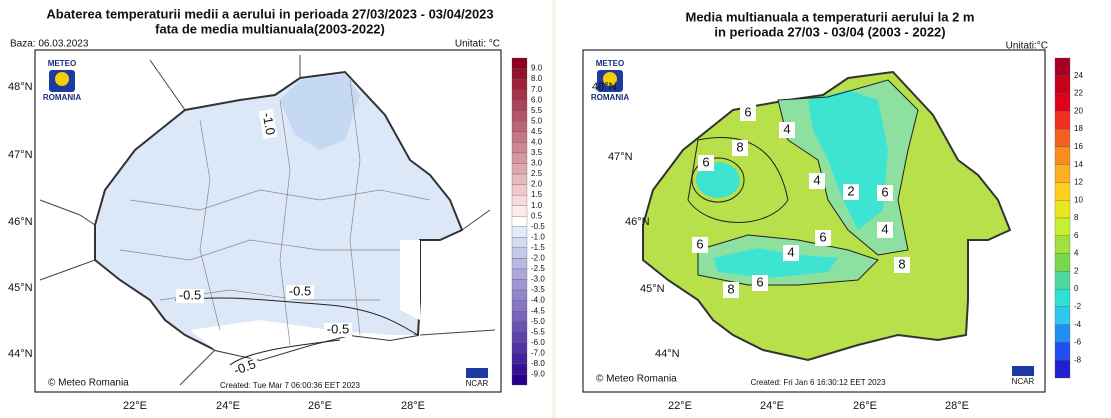 The width and height of the screenshot is (1111, 418). What do you see at coordinates (537, 215) in the screenshot?
I see `colorbar-label: 0.5` at bounding box center [537, 215].